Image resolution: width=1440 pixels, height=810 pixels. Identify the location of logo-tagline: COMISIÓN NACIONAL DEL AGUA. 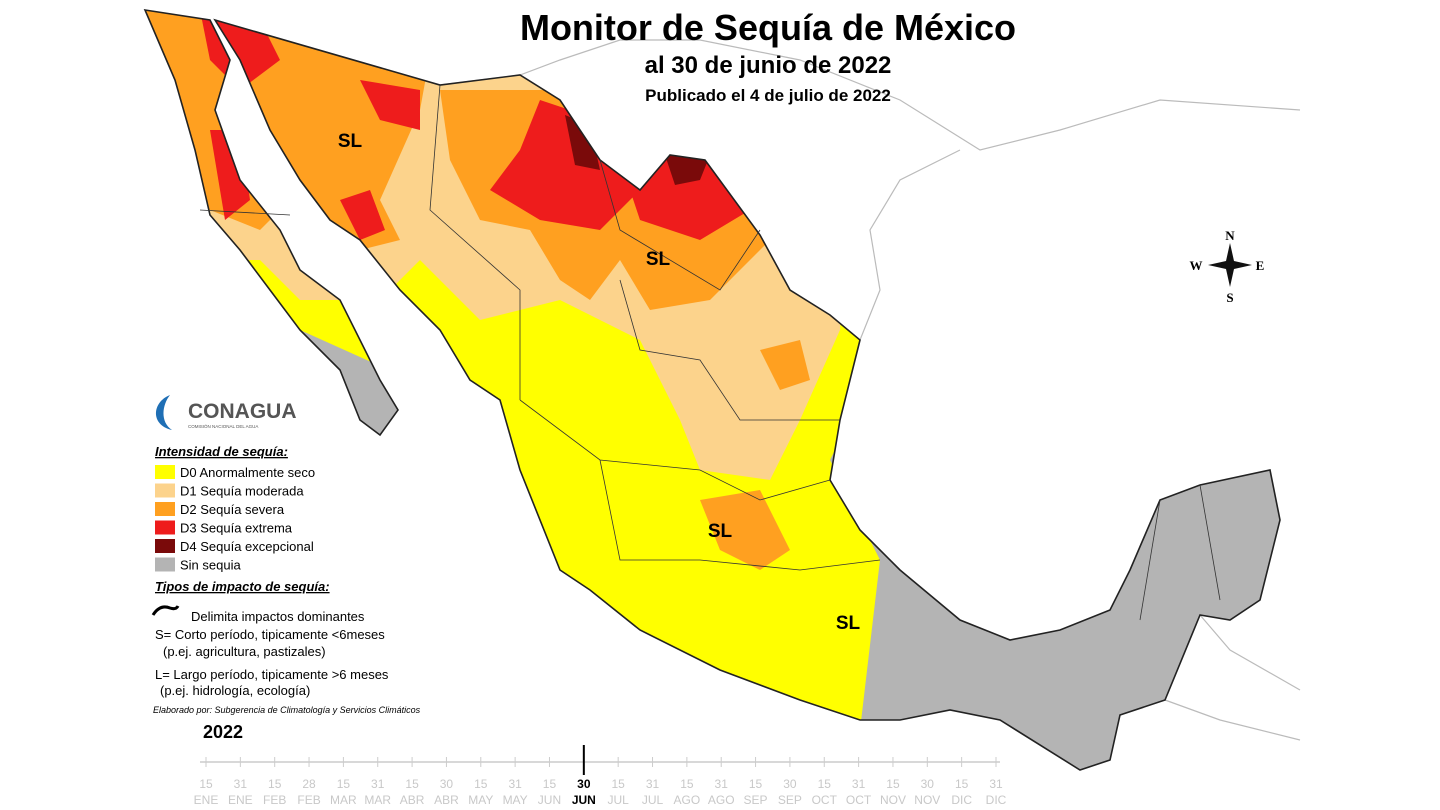
(223, 426).